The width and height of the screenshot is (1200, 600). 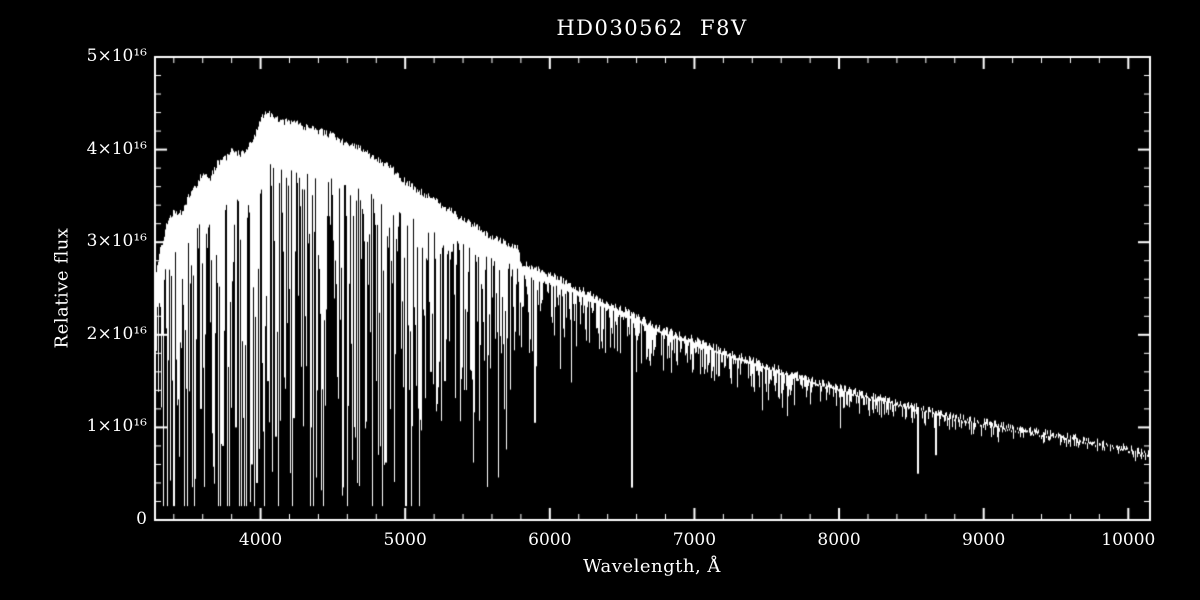 I want to click on x-tick-label: 8000, so click(x=839, y=540).